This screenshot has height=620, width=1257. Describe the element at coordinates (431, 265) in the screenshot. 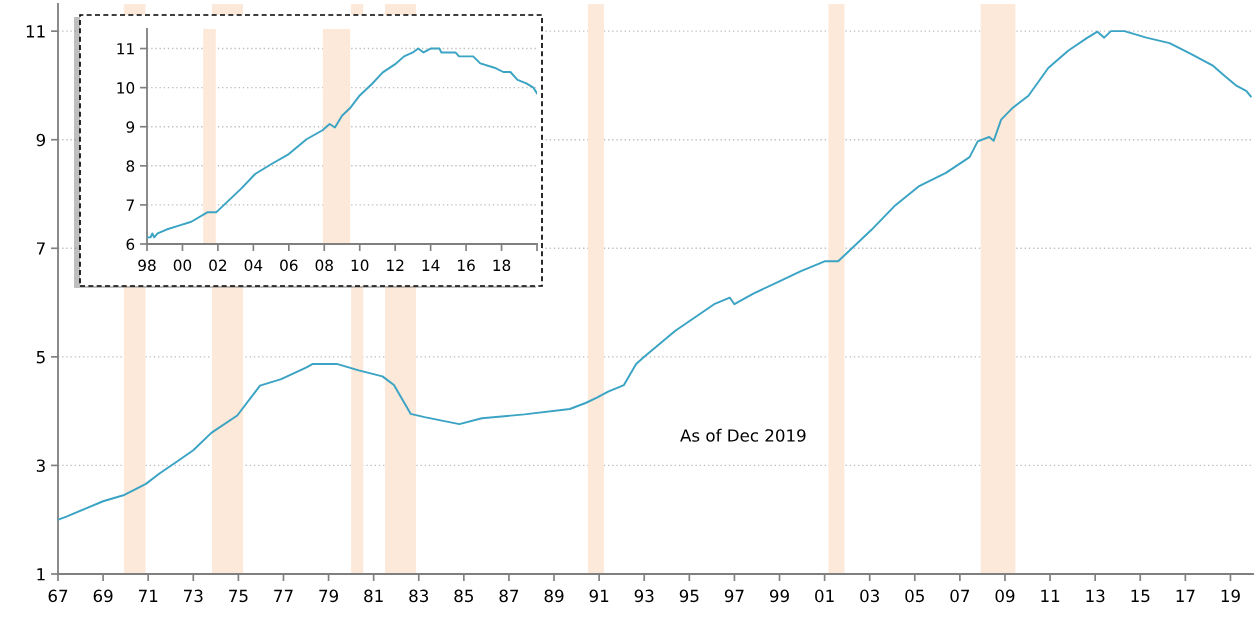

I see `x-tick-label: 14` at that location.